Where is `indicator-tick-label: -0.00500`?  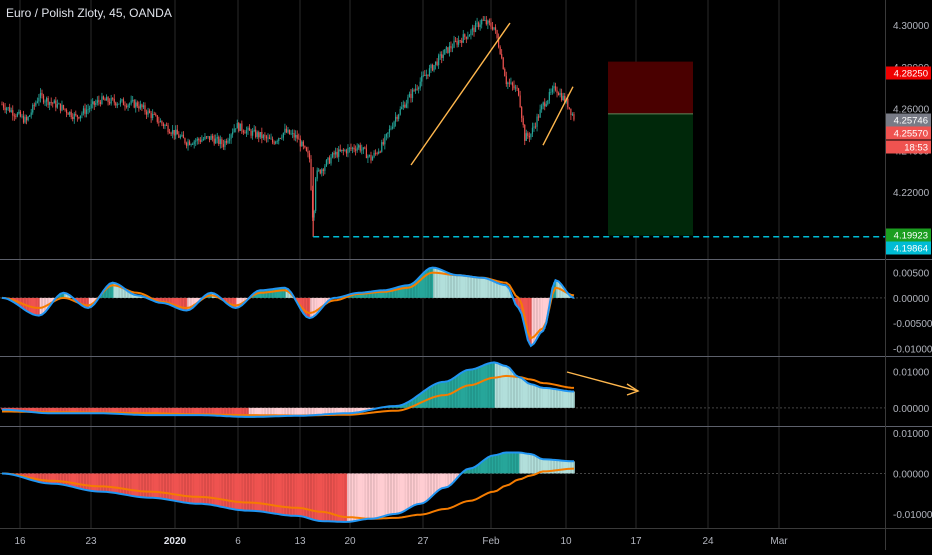 indicator-tick-label: -0.00500 is located at coordinates (912, 324).